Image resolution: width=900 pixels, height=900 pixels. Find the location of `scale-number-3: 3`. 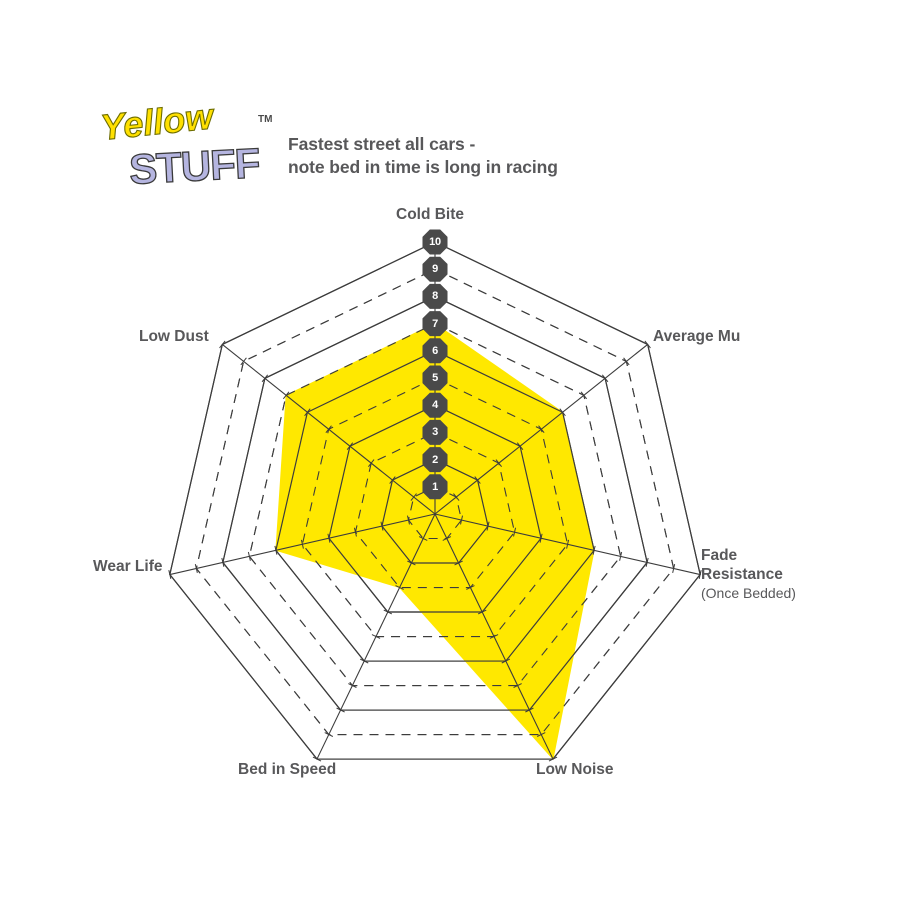

scale-number-3: 3 is located at coordinates (435, 432).